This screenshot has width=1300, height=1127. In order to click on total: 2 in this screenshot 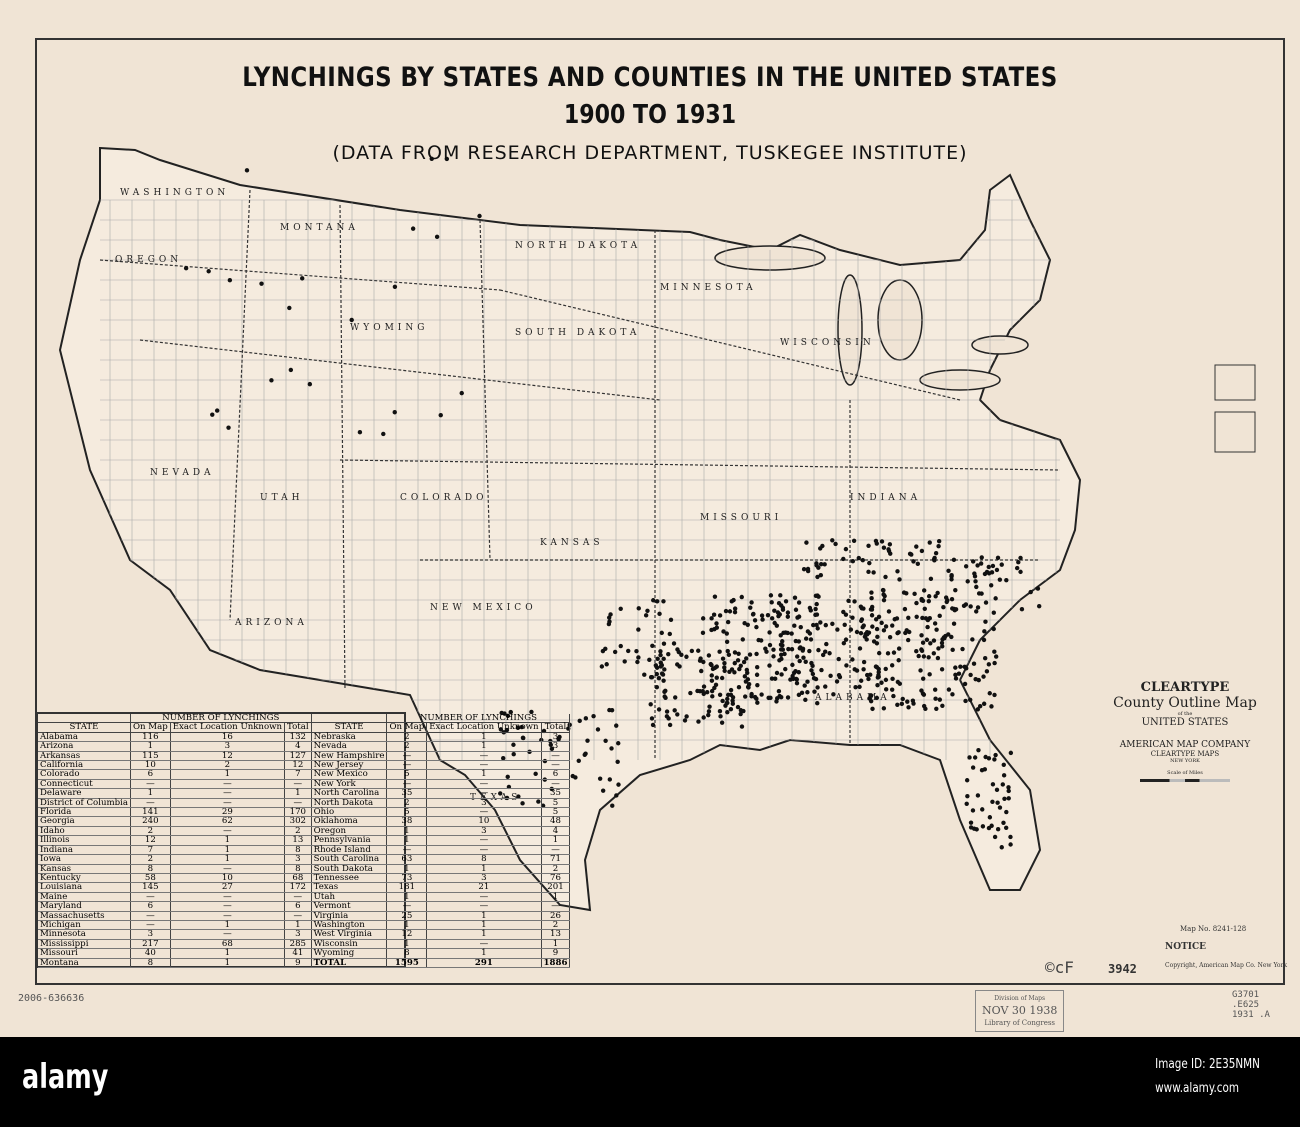, I will do `click(556, 869)`.